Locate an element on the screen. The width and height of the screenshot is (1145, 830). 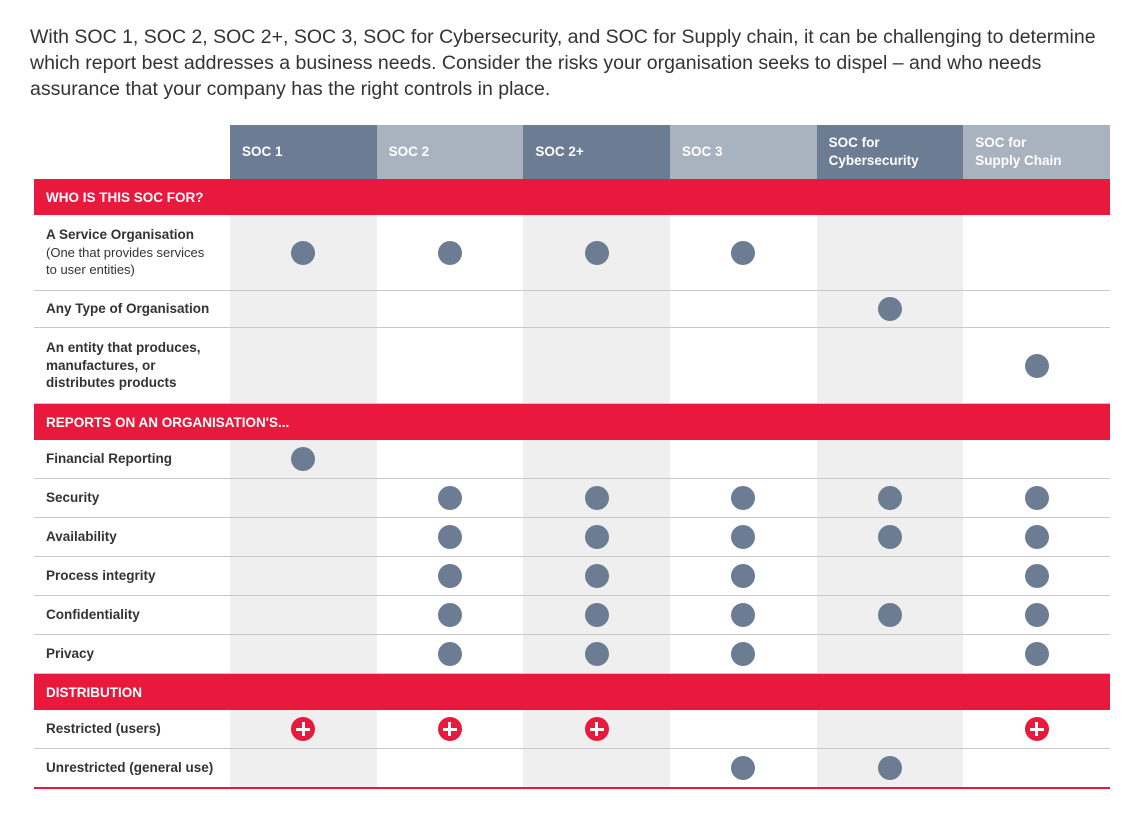
row-label-text: Availability is located at coordinates (81, 537).